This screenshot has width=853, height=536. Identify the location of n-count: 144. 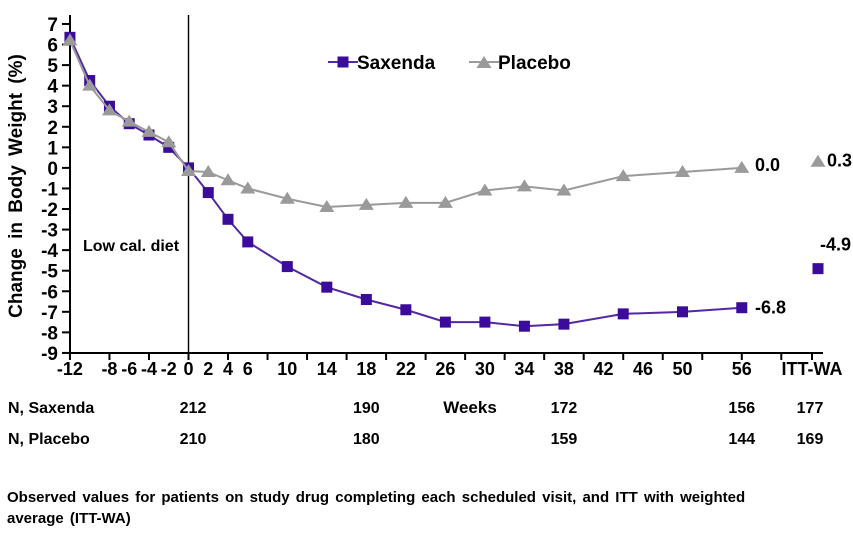
(741, 439).